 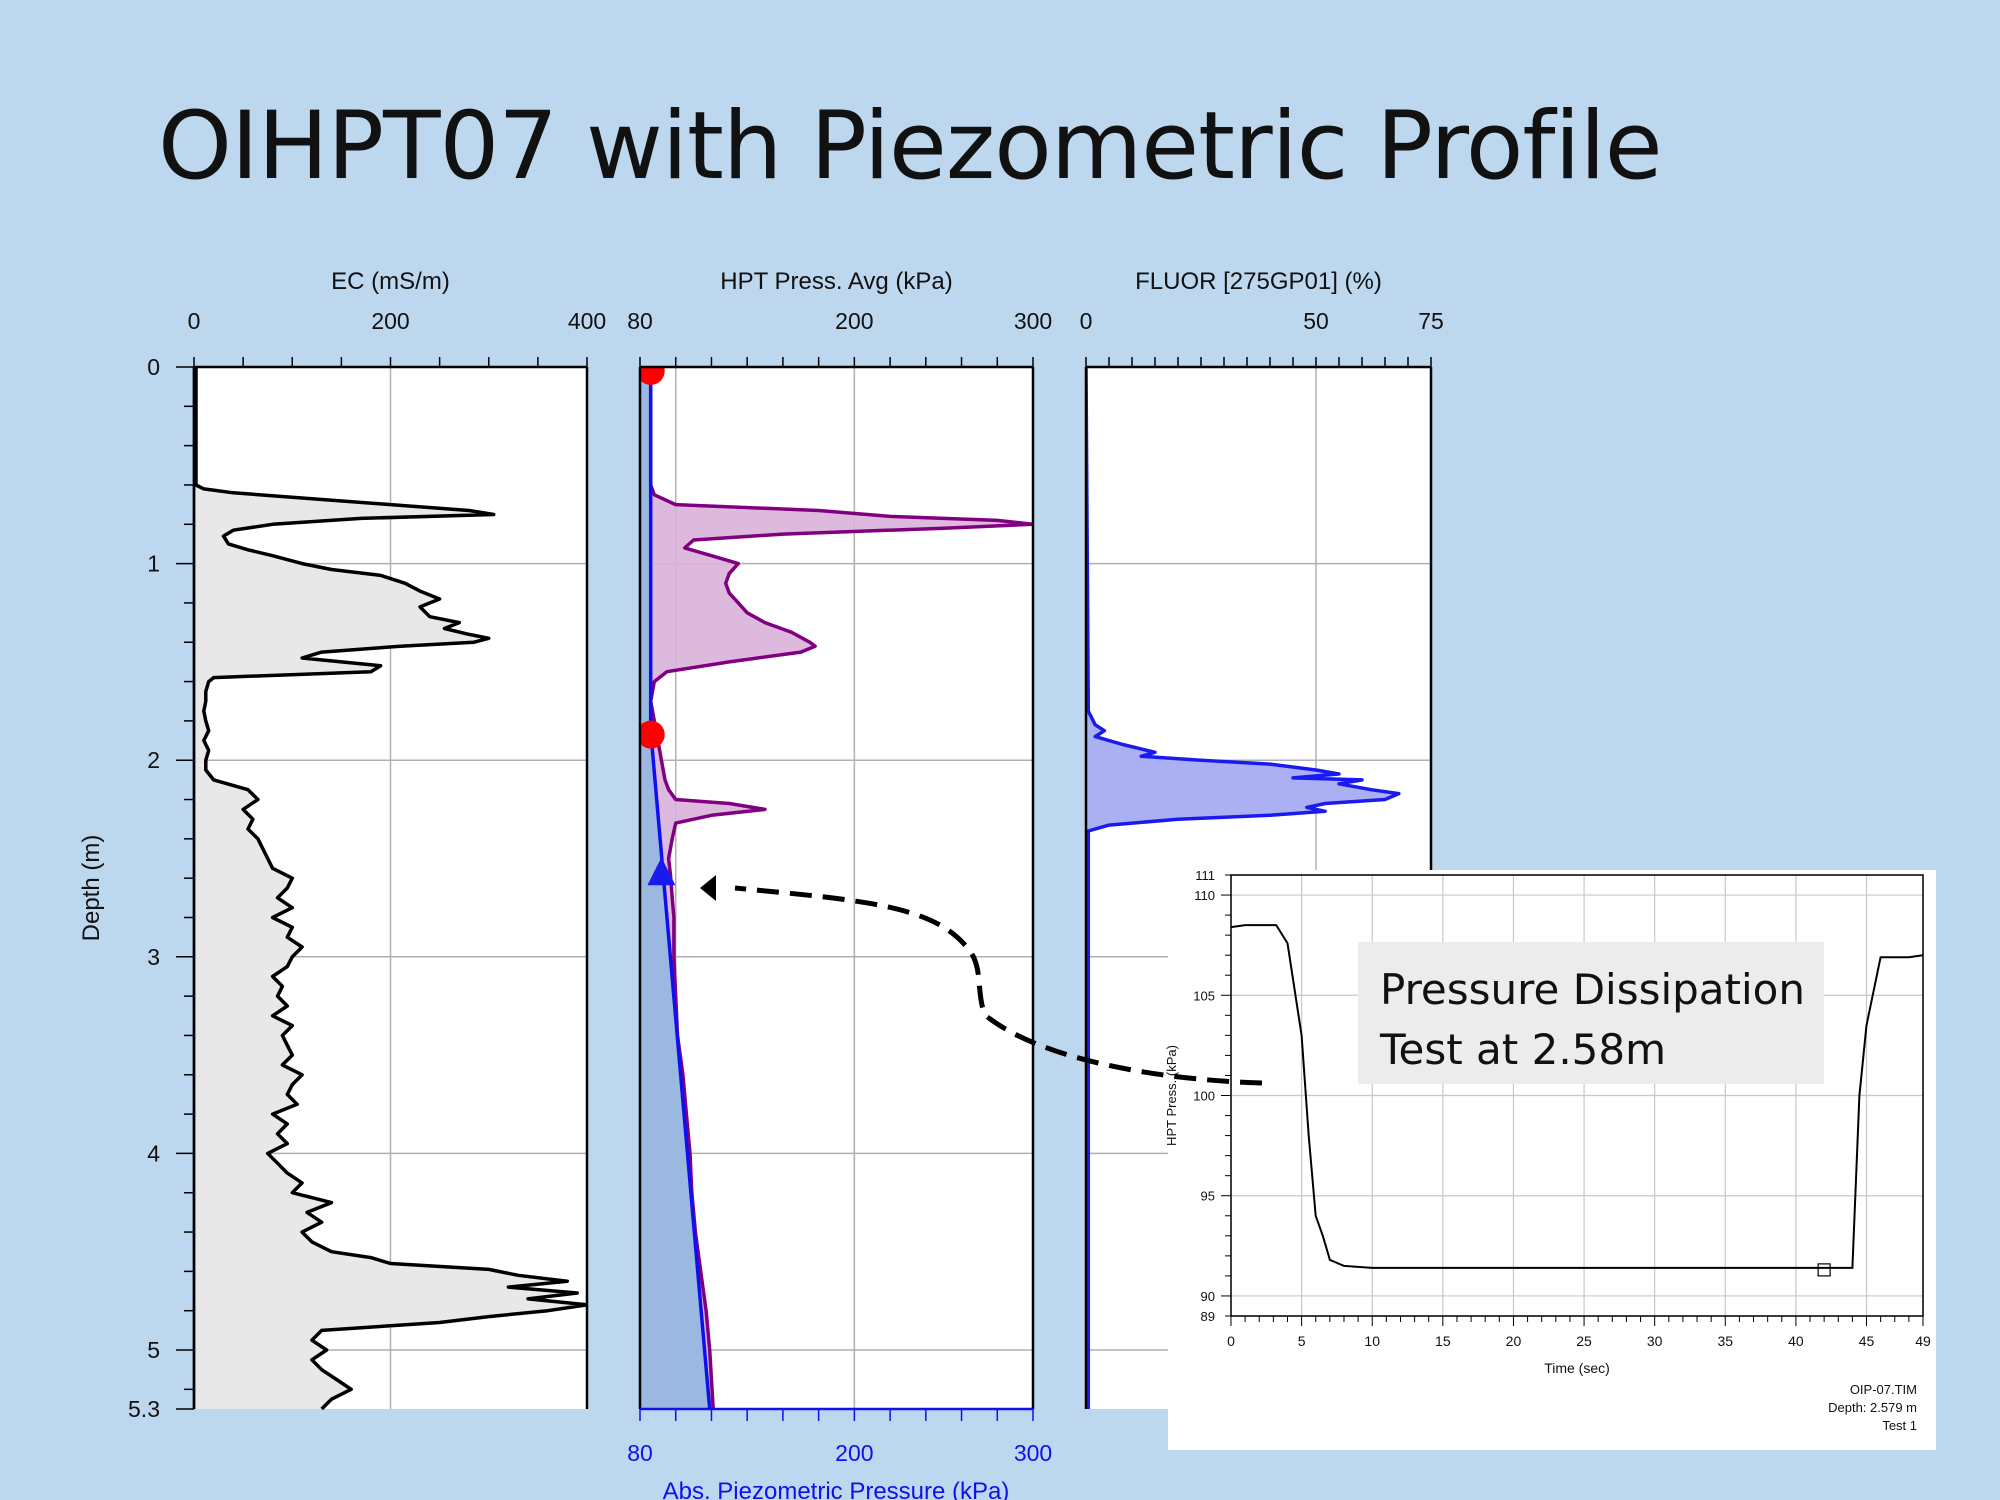 I want to click on inset-y-tick-label: 111, so click(x=1205, y=875).